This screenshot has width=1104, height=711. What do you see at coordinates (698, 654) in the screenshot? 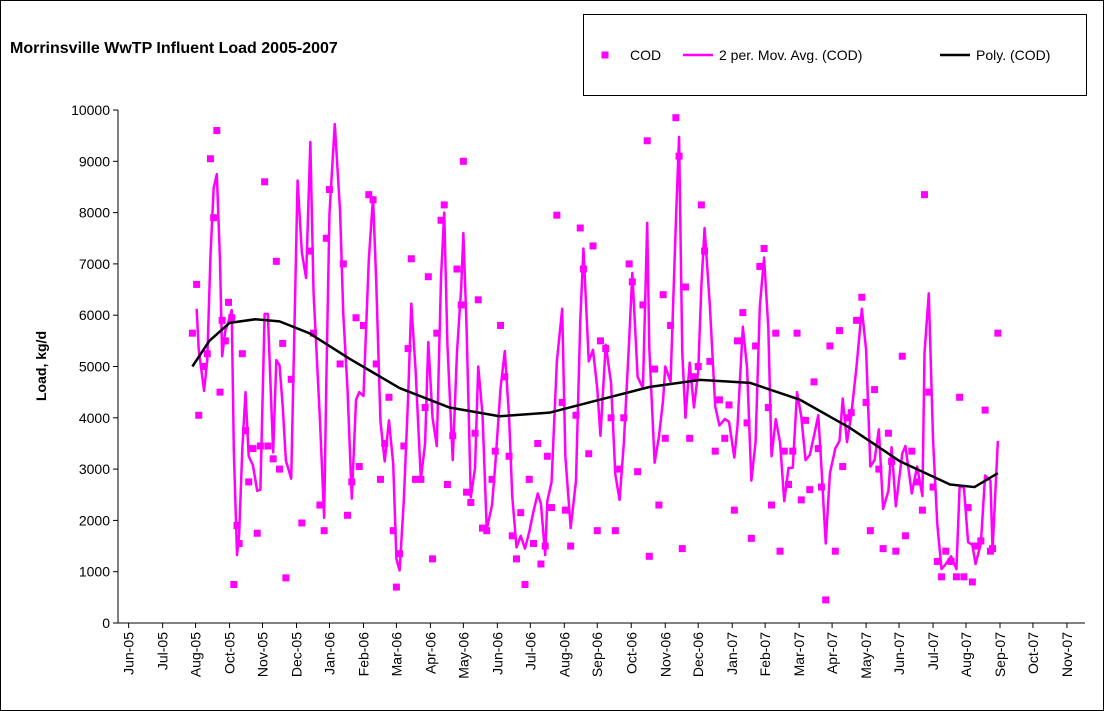
I see `x-tick-label: Dec-06` at bounding box center [698, 654].